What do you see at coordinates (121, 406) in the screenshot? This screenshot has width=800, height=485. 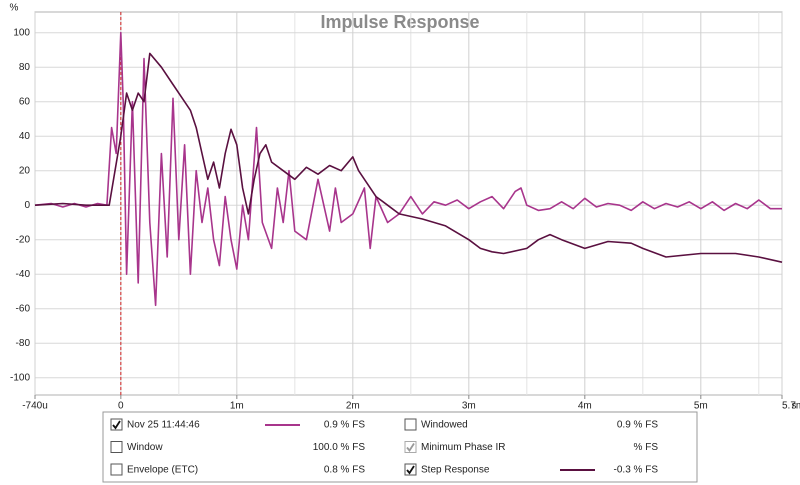 I see `x-tick-label: 0` at bounding box center [121, 406].